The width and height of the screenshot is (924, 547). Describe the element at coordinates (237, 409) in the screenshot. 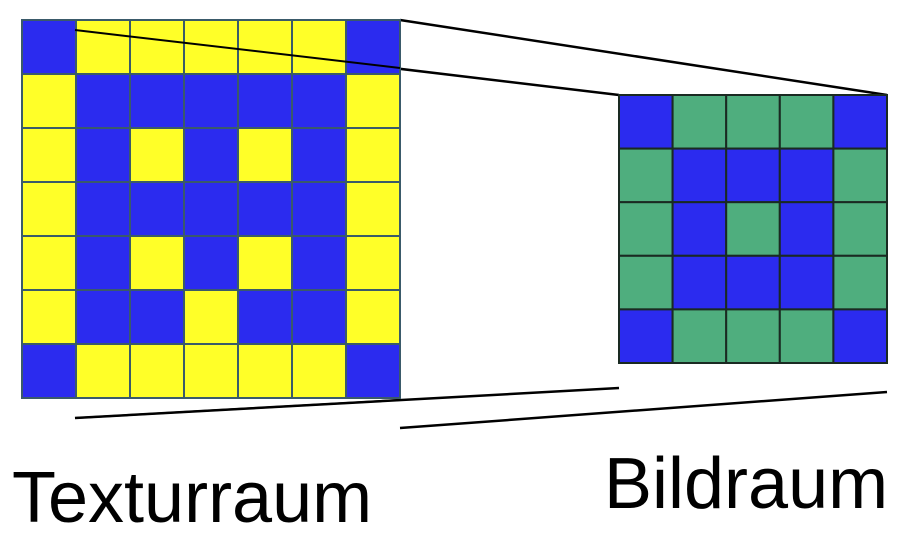

I see `projection-line-bottom-overlay` at that location.